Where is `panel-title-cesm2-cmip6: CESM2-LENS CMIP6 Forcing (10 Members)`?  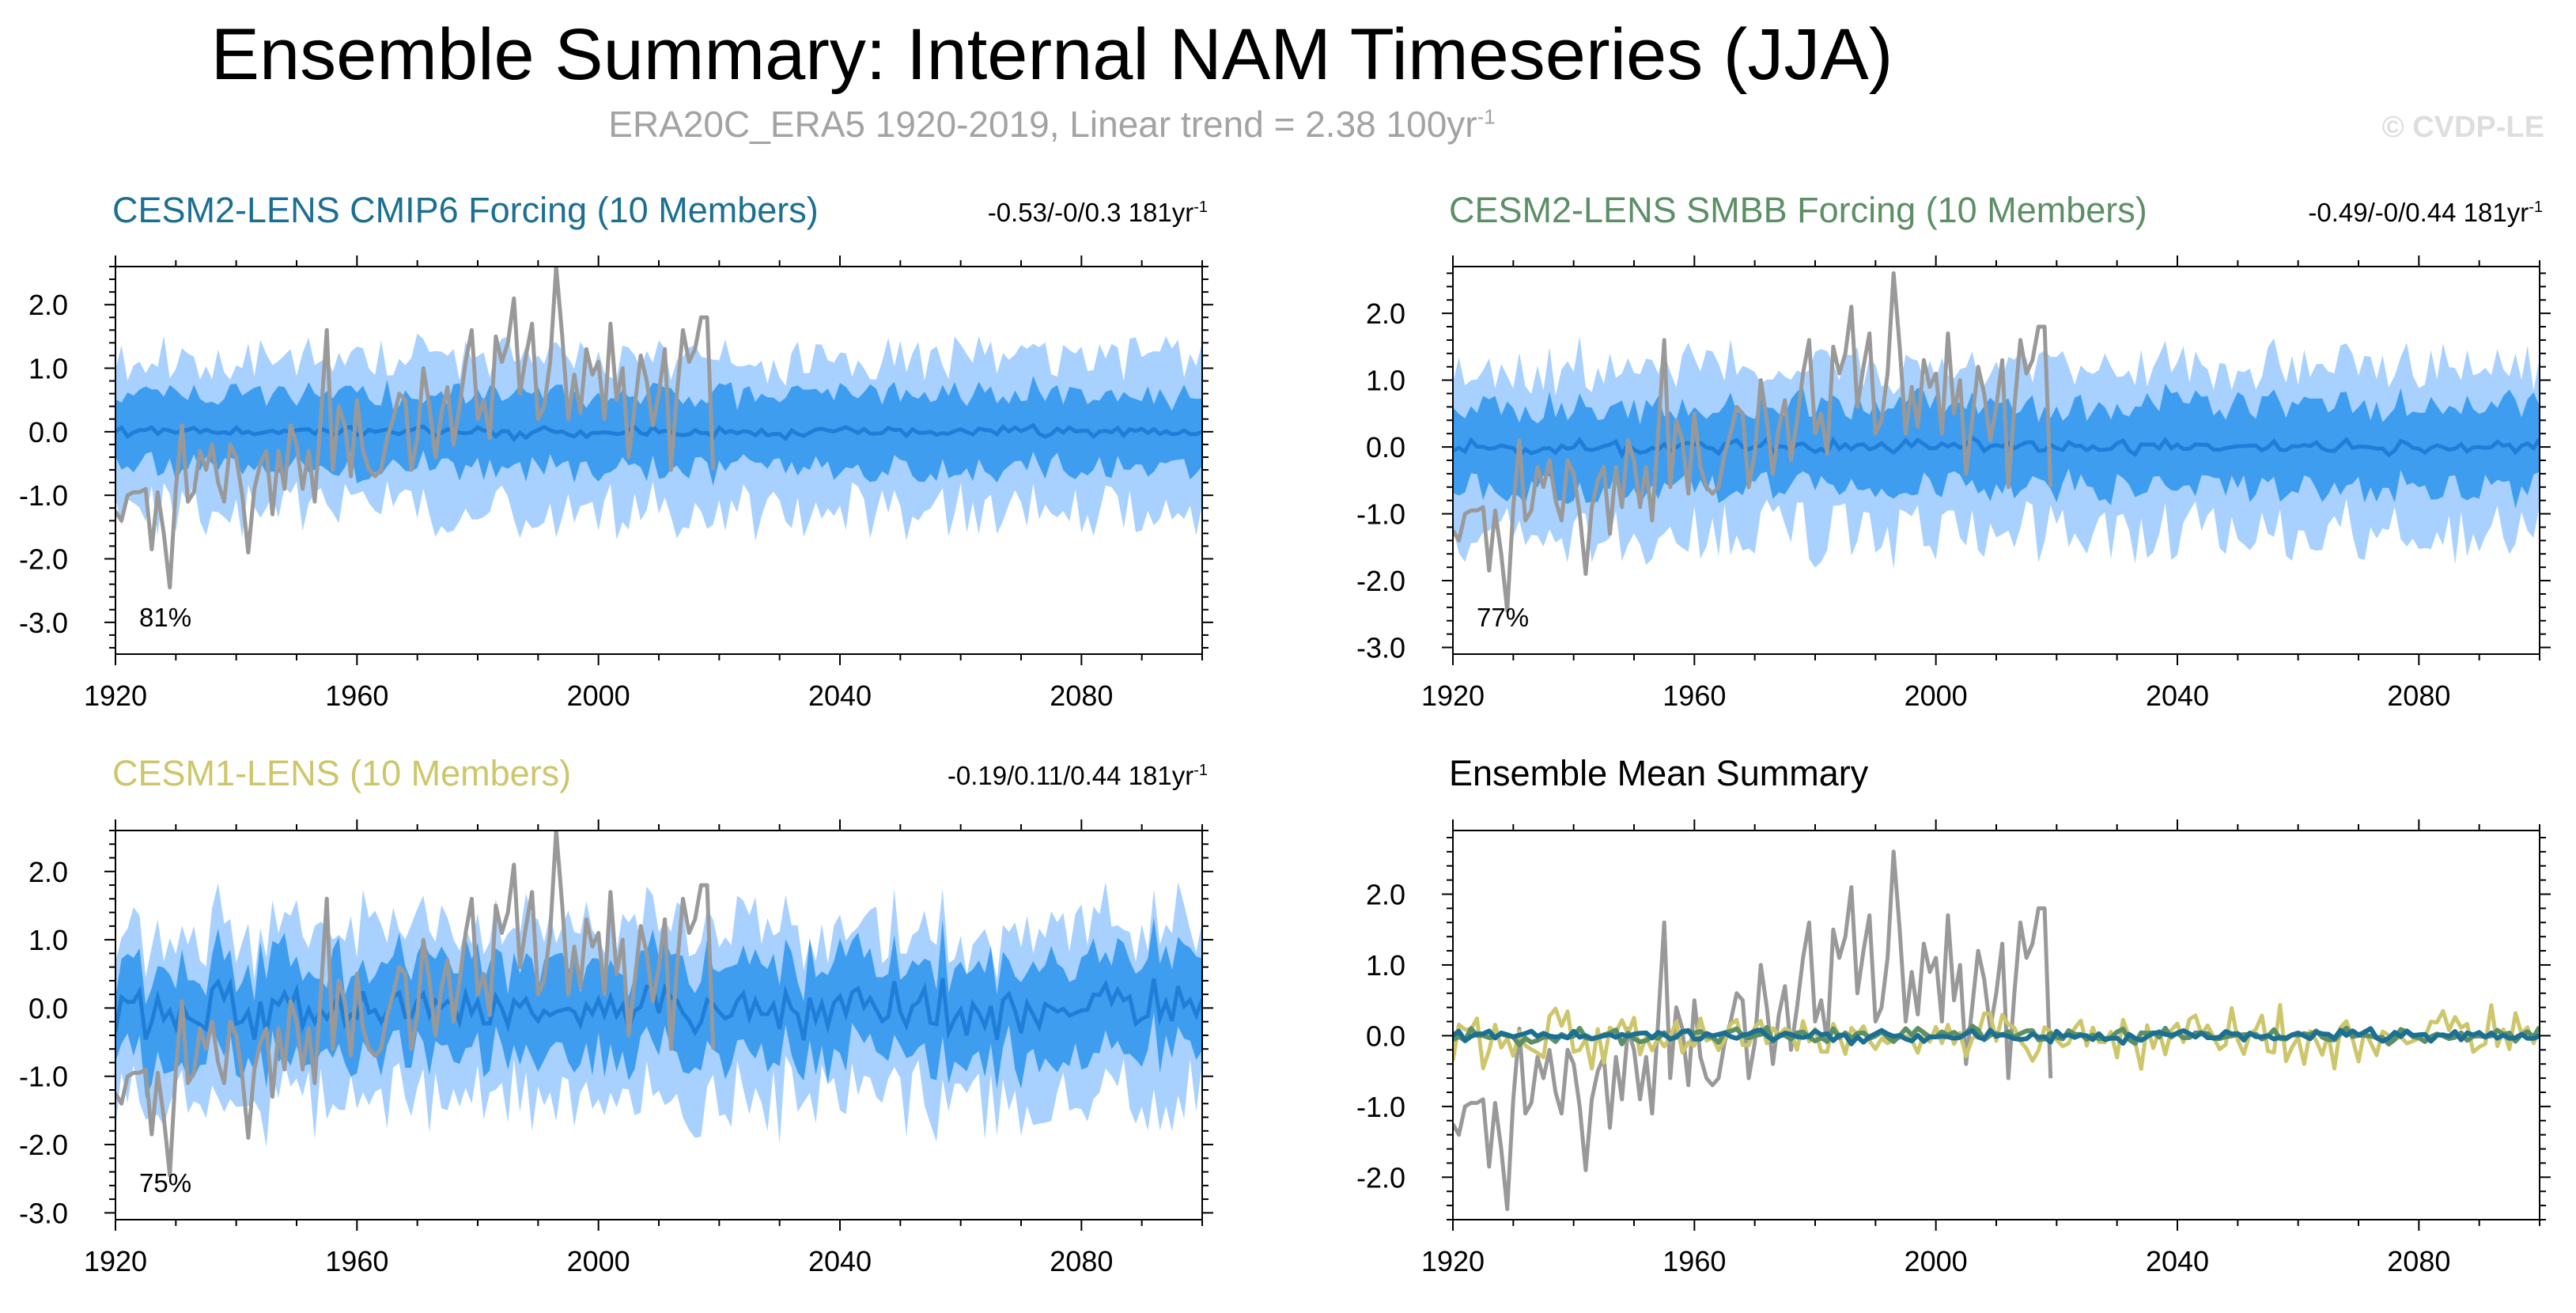 panel-title-cesm2-cmip6: CESM2-LENS CMIP6 Forcing (10 Members) is located at coordinates (466, 210).